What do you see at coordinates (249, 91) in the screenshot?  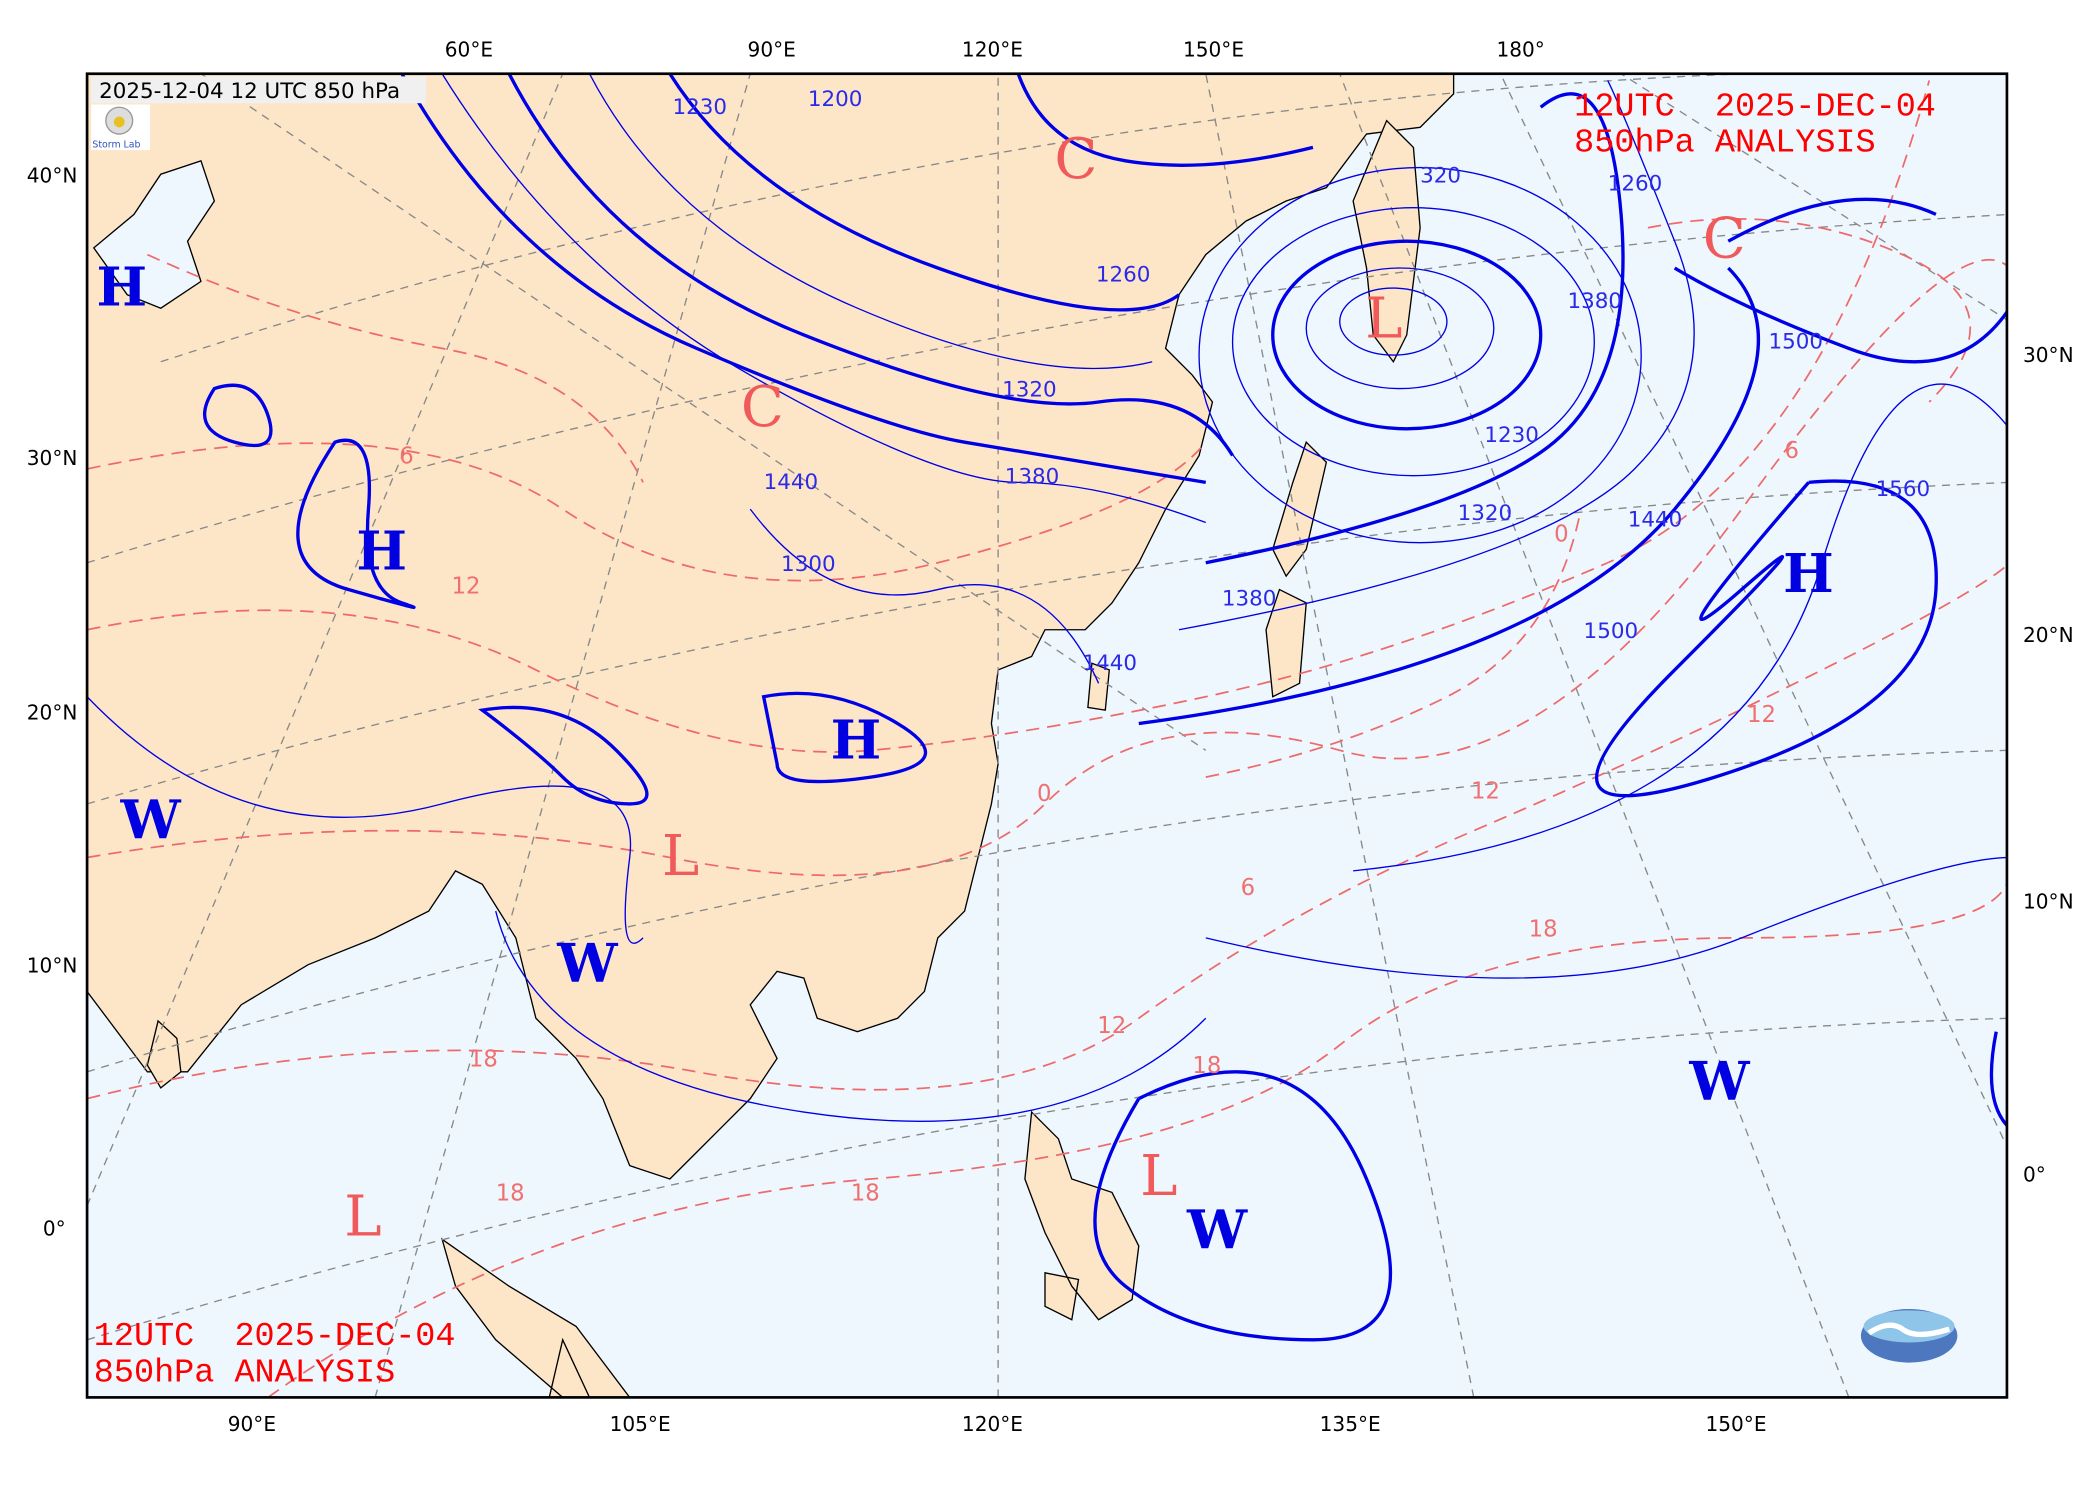 I see `header-label: 2025-12-04 12 UTC 850 hPa` at bounding box center [249, 91].